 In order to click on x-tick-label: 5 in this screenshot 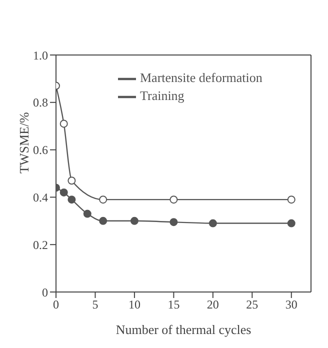, I will do `click(95, 305)`.